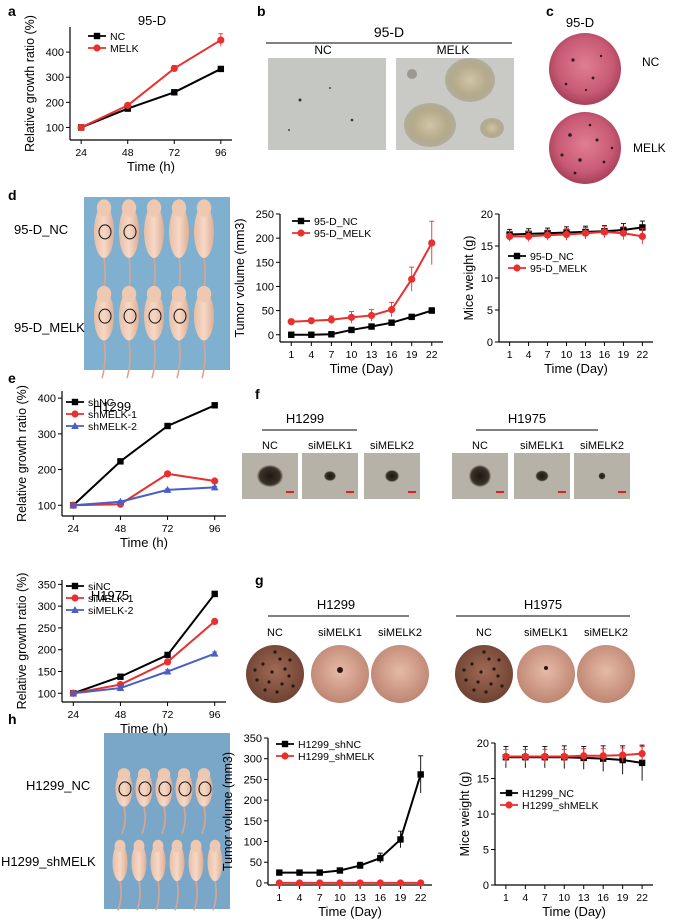 This screenshot has width=685, height=921. I want to click on y-tick-label: 300, so click(55, 78).